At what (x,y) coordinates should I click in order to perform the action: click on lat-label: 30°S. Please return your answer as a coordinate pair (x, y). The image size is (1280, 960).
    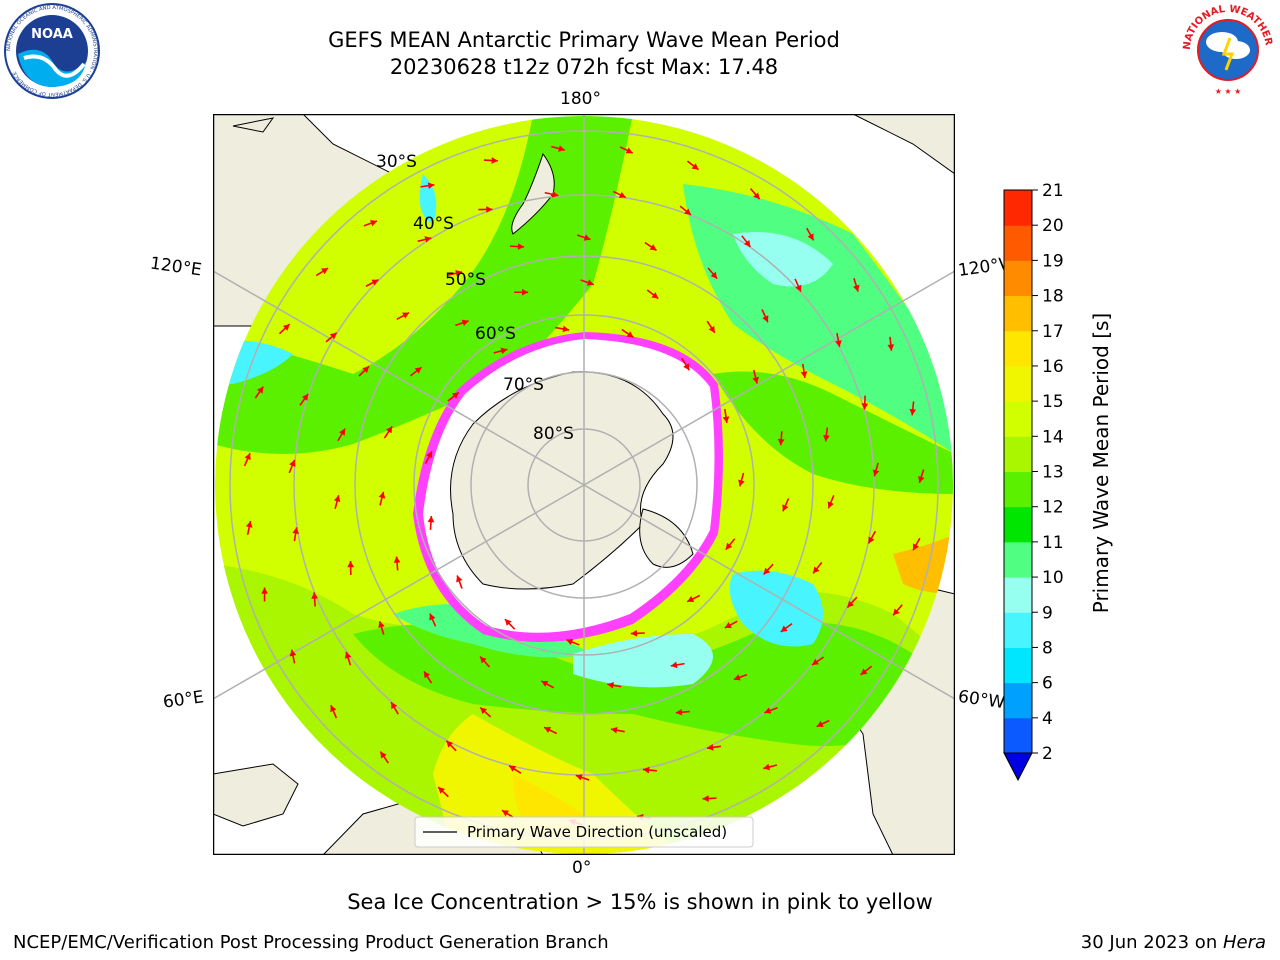
    Looking at the image, I should click on (396, 162).